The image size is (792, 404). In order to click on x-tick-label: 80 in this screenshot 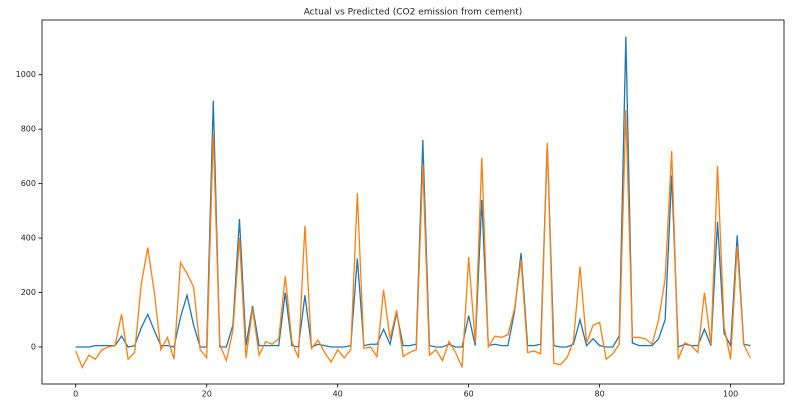, I will do `click(600, 394)`.